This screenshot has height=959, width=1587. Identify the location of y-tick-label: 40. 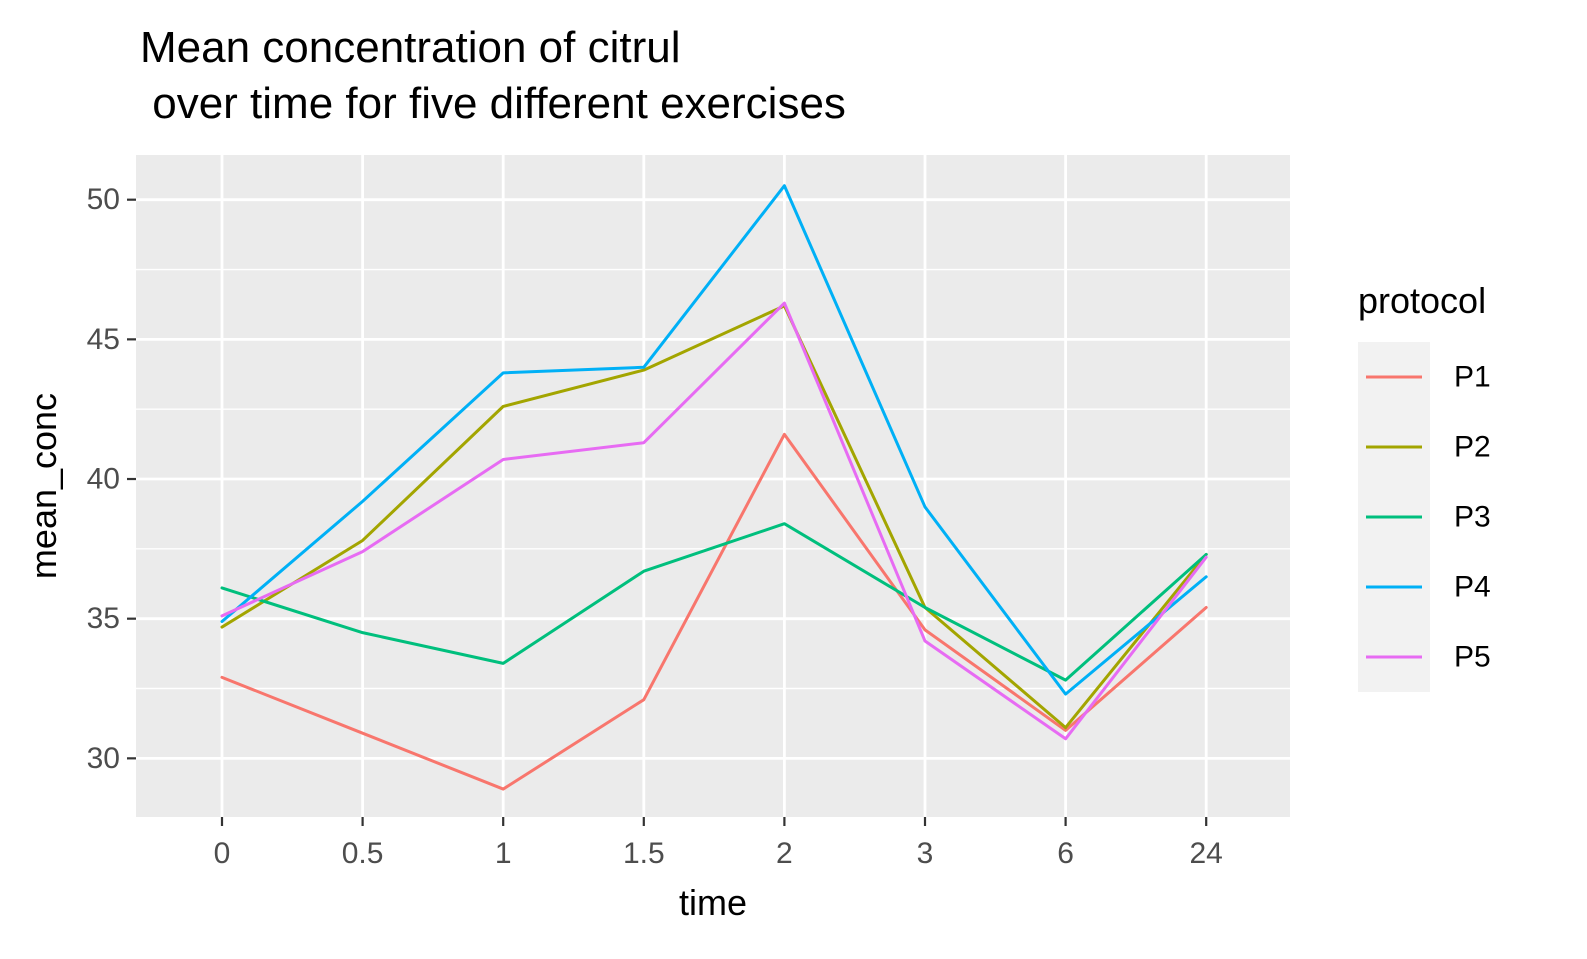
(103, 479).